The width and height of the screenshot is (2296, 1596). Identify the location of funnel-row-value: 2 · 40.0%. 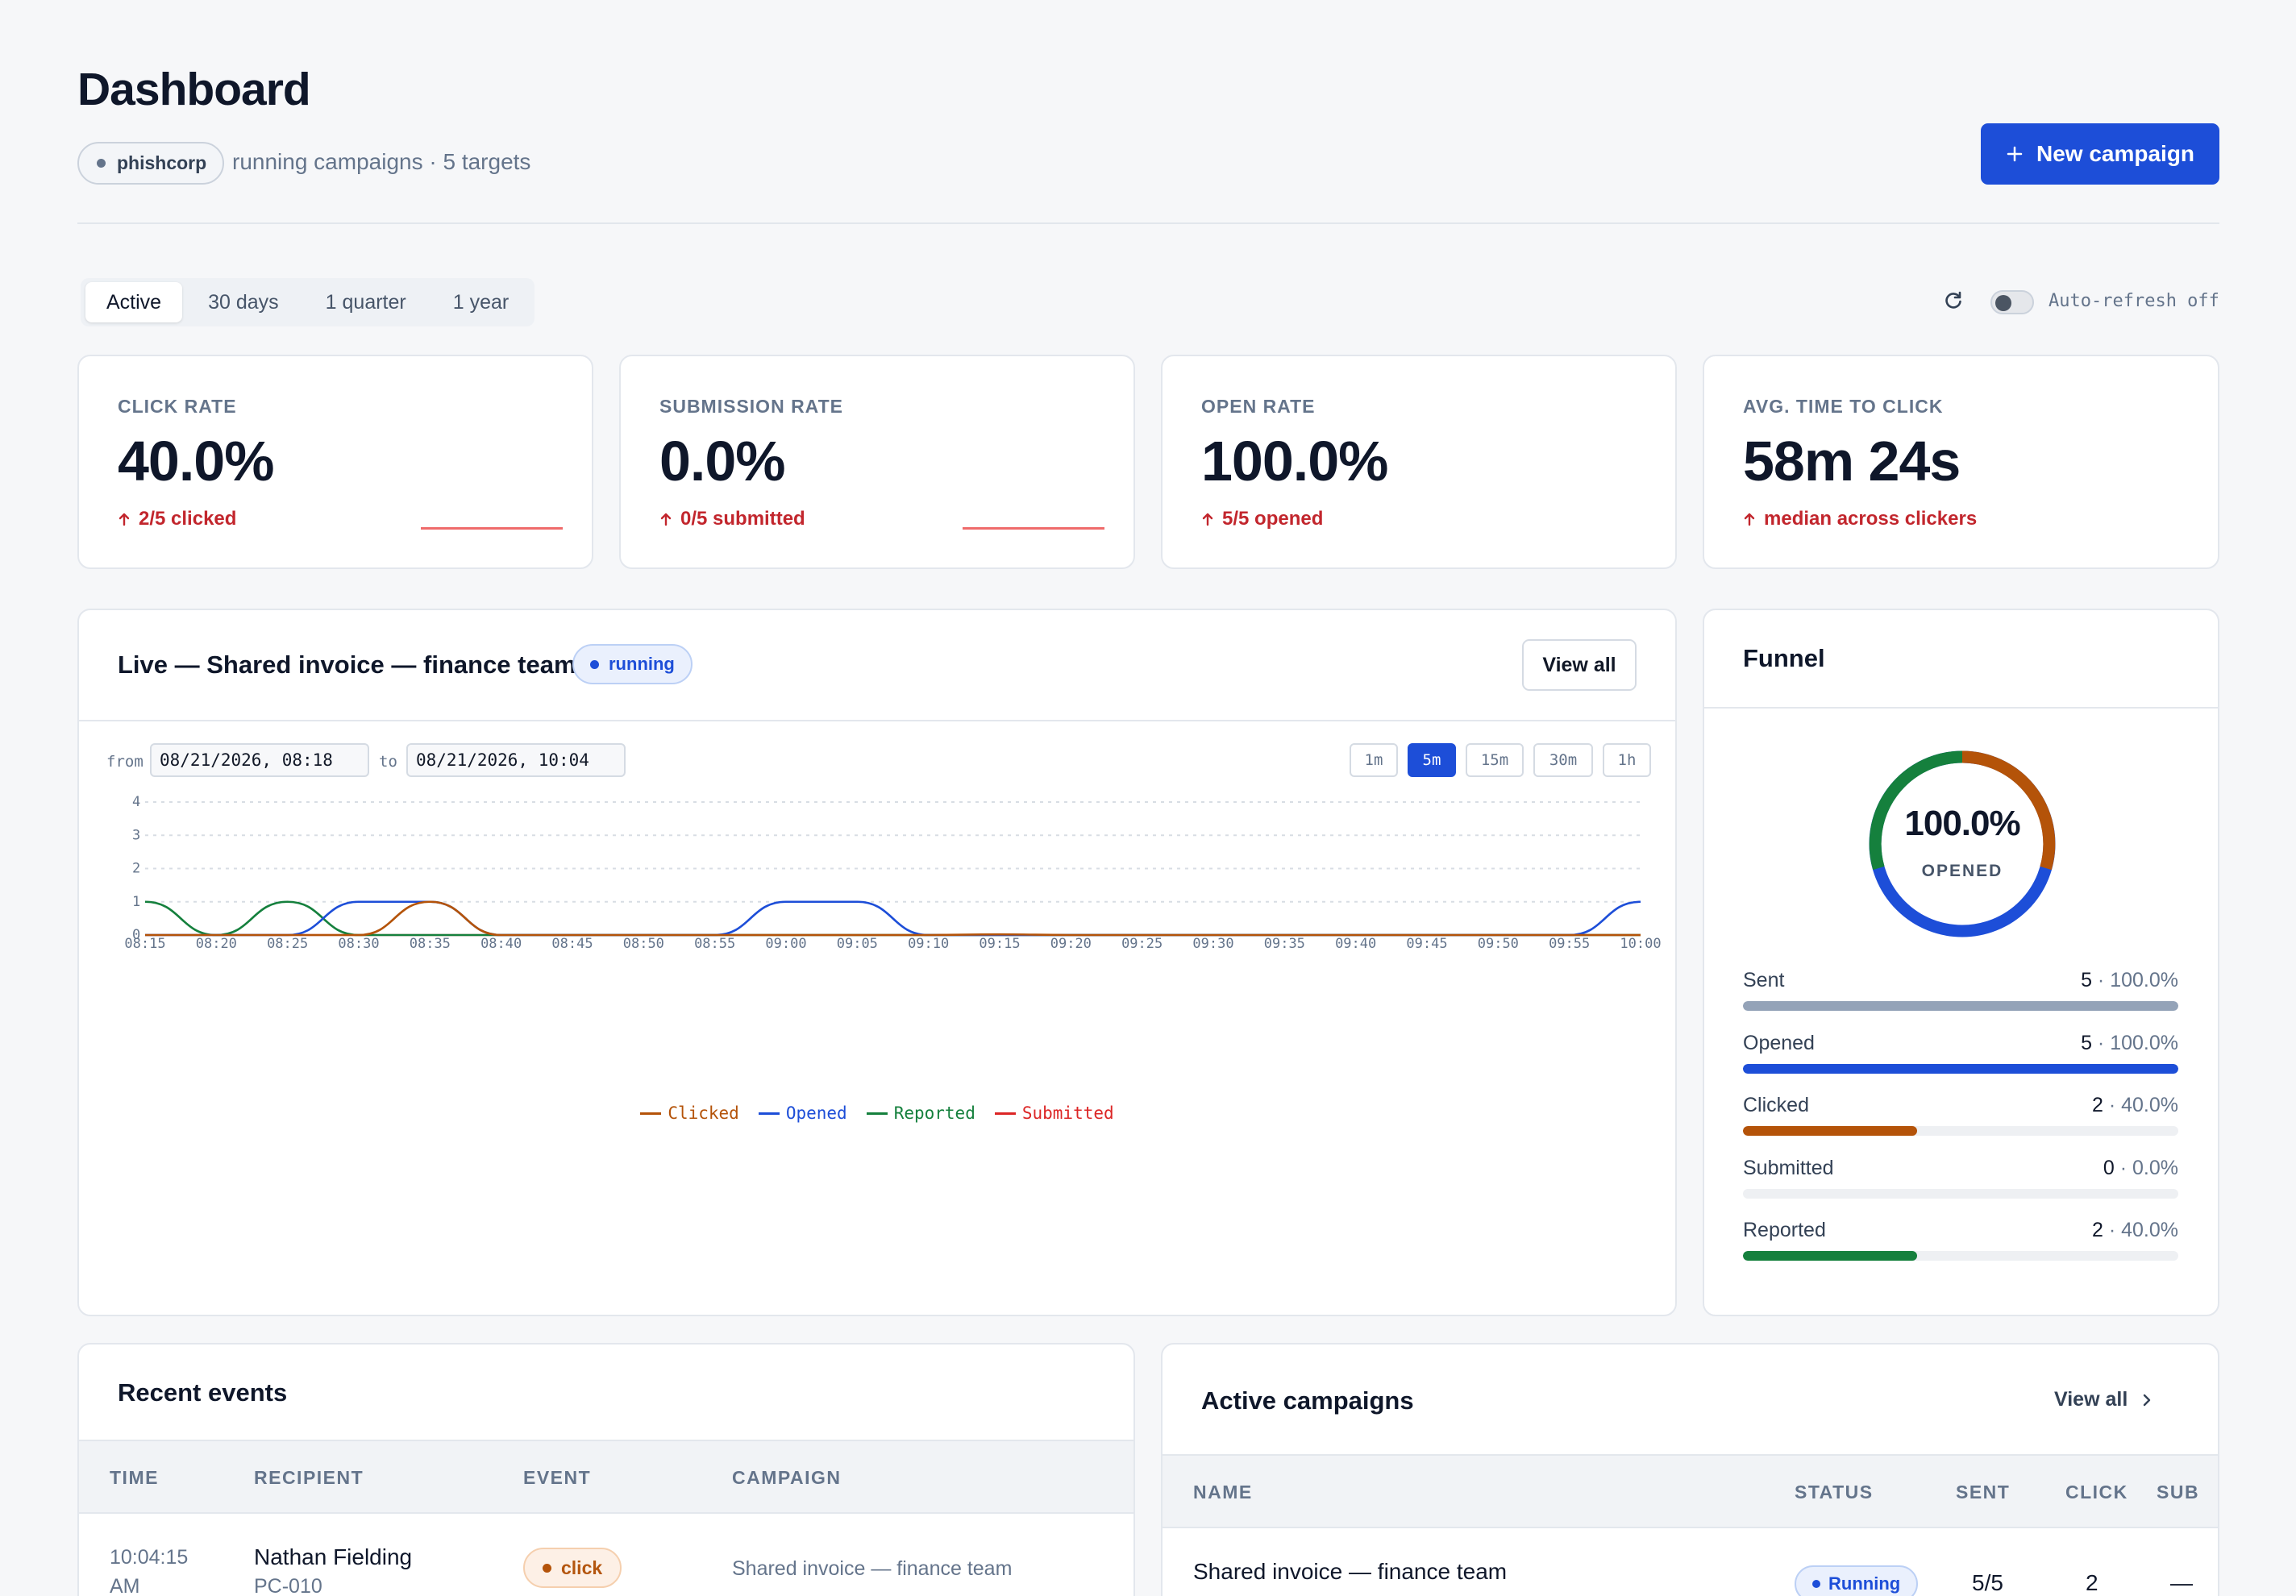
(2135, 1105).